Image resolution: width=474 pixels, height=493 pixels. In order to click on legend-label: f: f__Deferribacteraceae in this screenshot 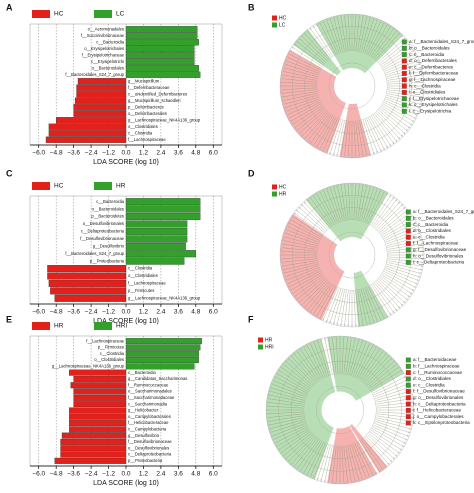, I will do `click(434, 73)`.